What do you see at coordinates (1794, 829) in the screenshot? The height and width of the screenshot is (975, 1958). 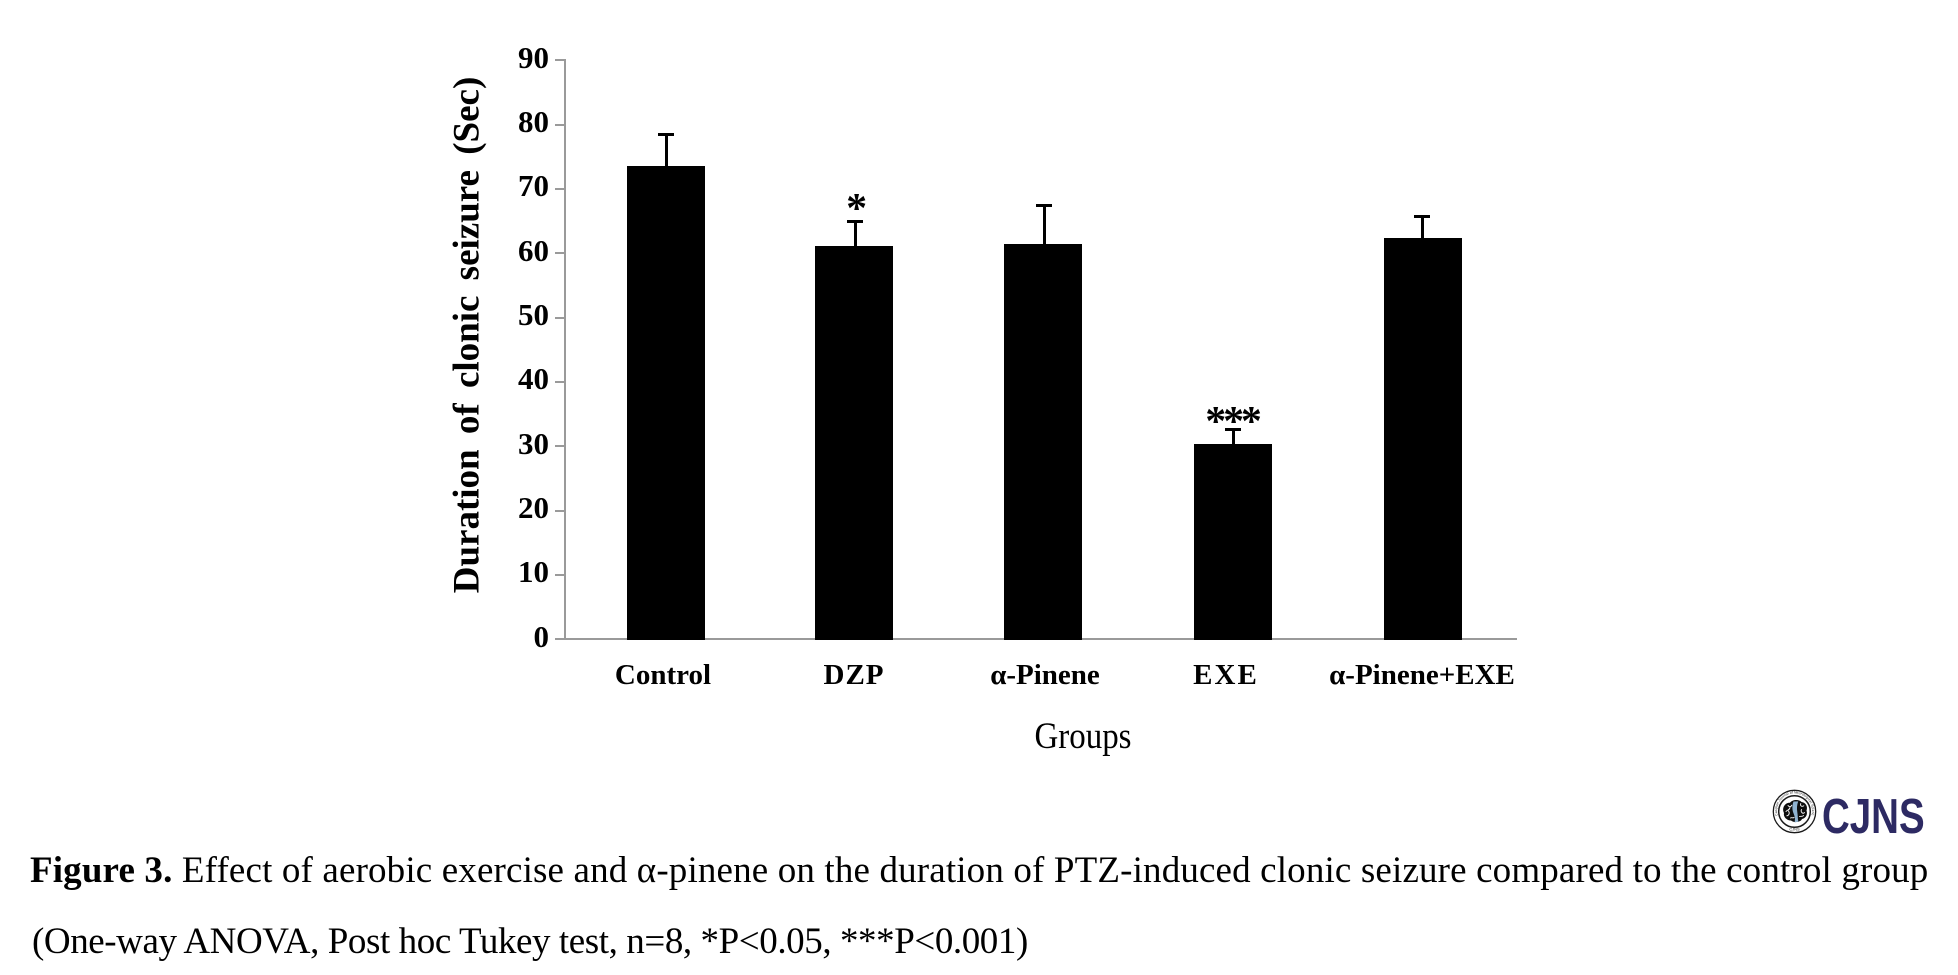 I see `svg-text: CJNS` at bounding box center [1794, 829].